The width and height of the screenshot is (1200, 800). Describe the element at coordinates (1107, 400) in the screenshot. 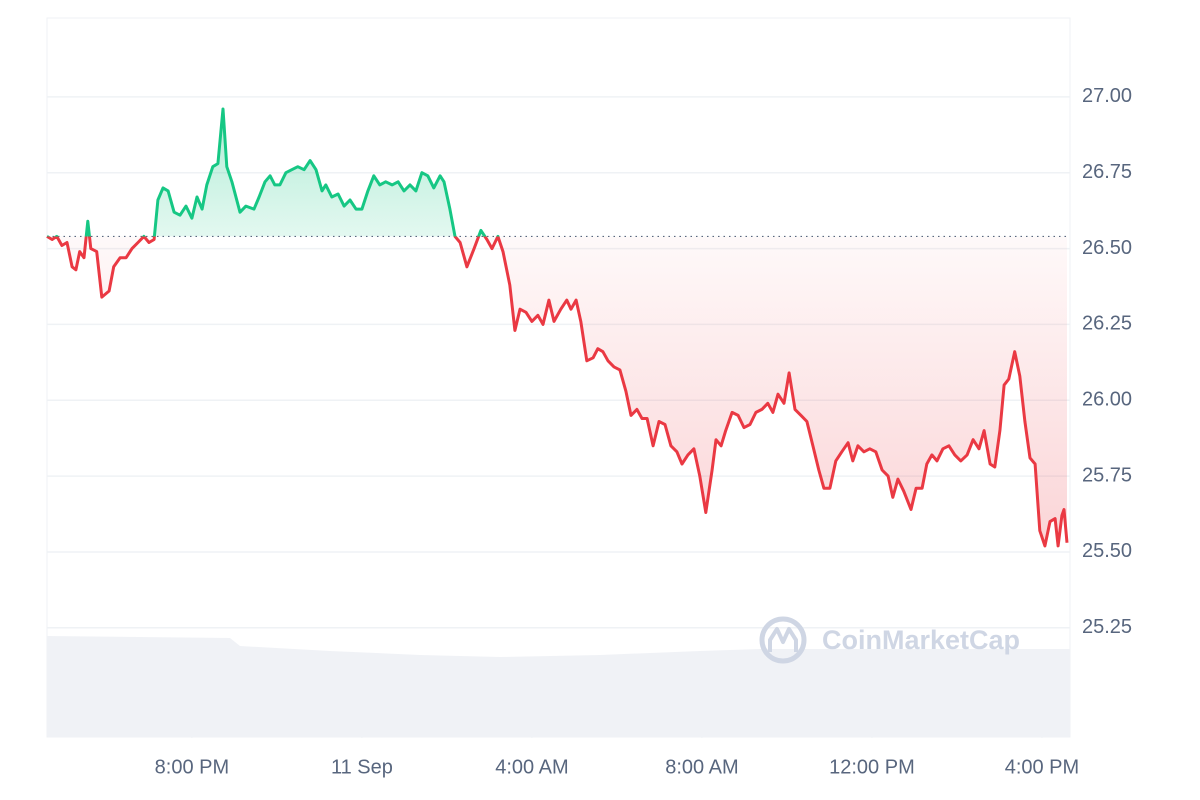

I see `y-tick-label: 26.00` at that location.